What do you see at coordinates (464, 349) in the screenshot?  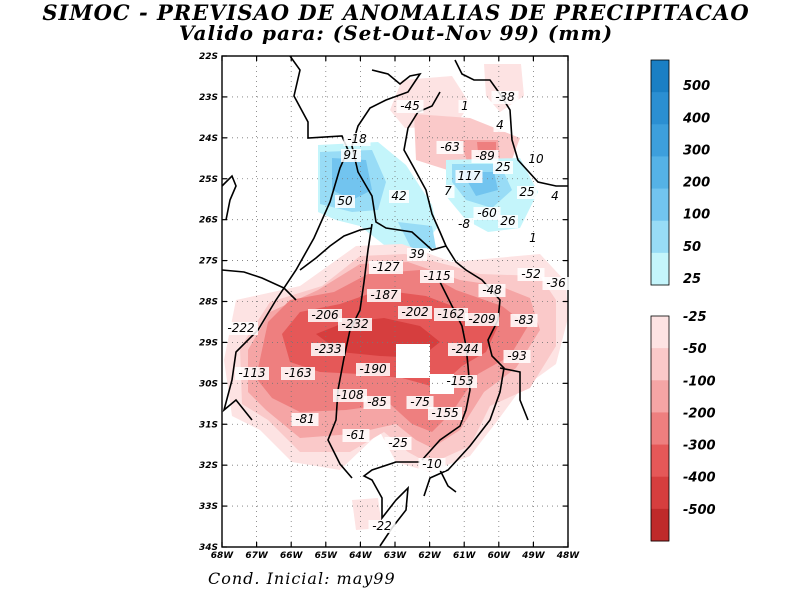 I see `contour-label: -244` at bounding box center [464, 349].